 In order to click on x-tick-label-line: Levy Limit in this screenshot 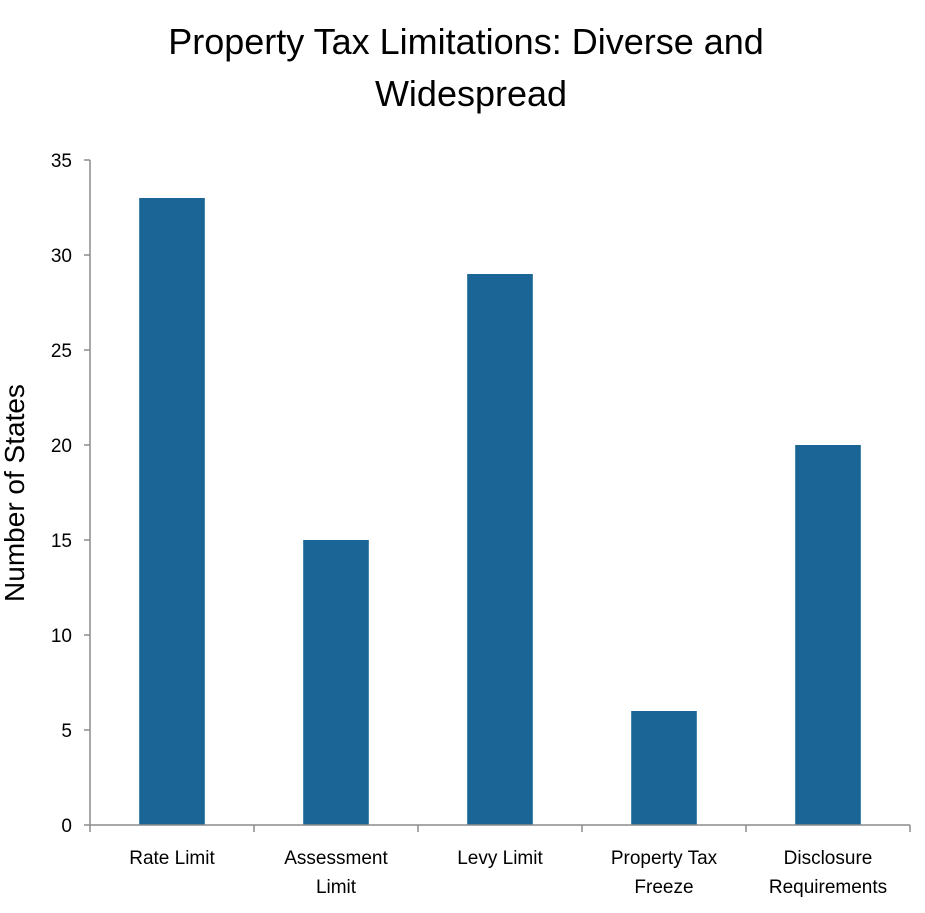, I will do `click(500, 858)`.